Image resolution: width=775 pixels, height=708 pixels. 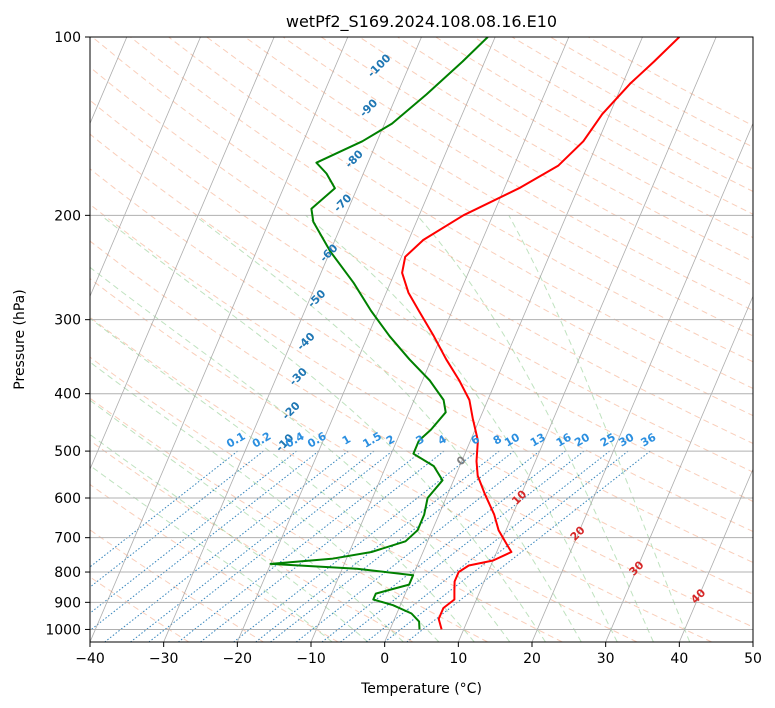 What do you see at coordinates (421, 22) in the screenshot?
I see `chart-title: wetPf2_S169.2024.108.08.16.E10` at bounding box center [421, 22].